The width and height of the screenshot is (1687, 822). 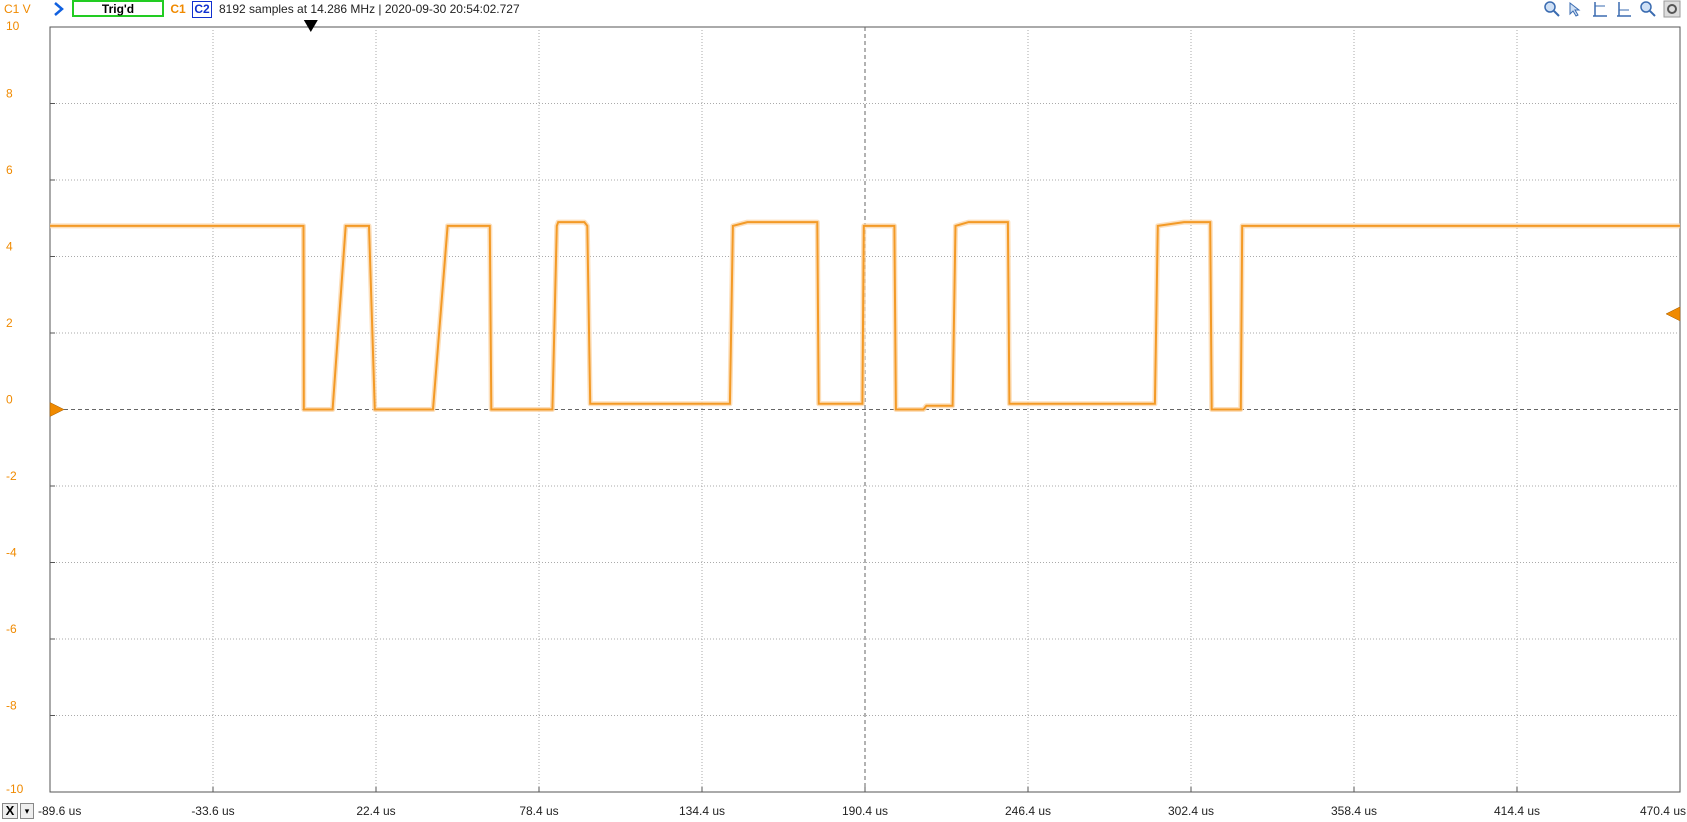 What do you see at coordinates (13, 26) in the screenshot?
I see `y-tick-label: 10` at bounding box center [13, 26].